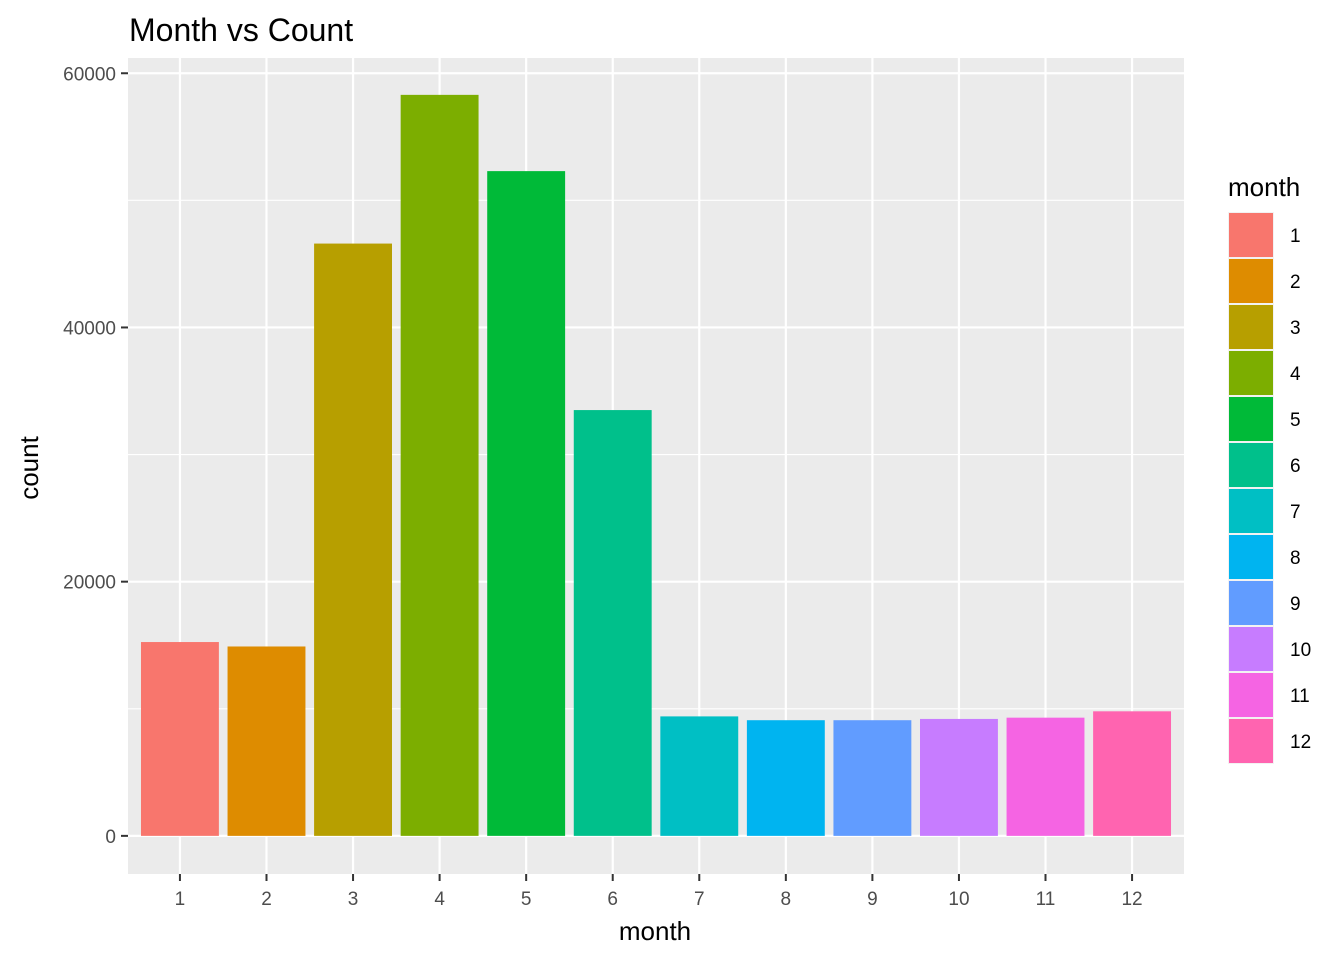 The width and height of the screenshot is (1344, 960). What do you see at coordinates (241, 30) in the screenshot?
I see `chart-title: Month vs Count` at bounding box center [241, 30].